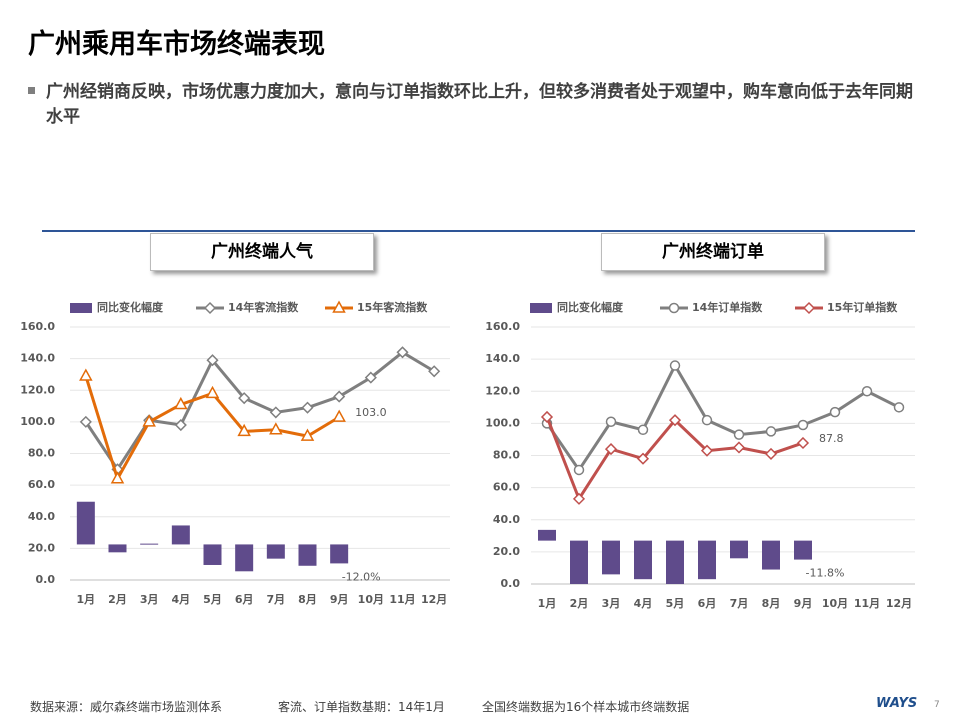  What do you see at coordinates (803, 603) in the screenshot?
I see `x-tick-label: 9月` at bounding box center [803, 603].